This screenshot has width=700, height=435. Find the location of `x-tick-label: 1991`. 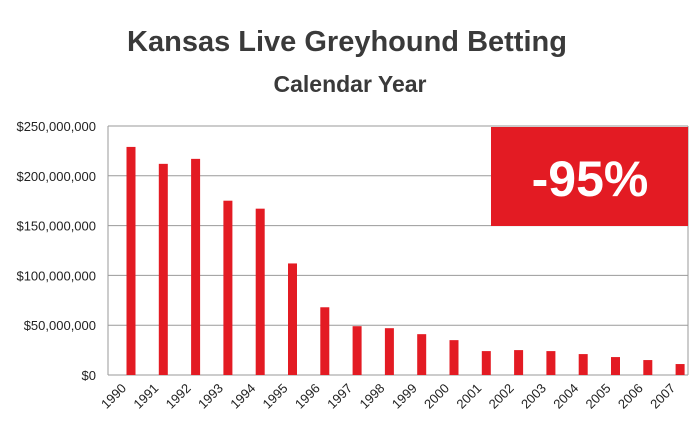

x-tick-label: 1991 is located at coordinates (145, 396).